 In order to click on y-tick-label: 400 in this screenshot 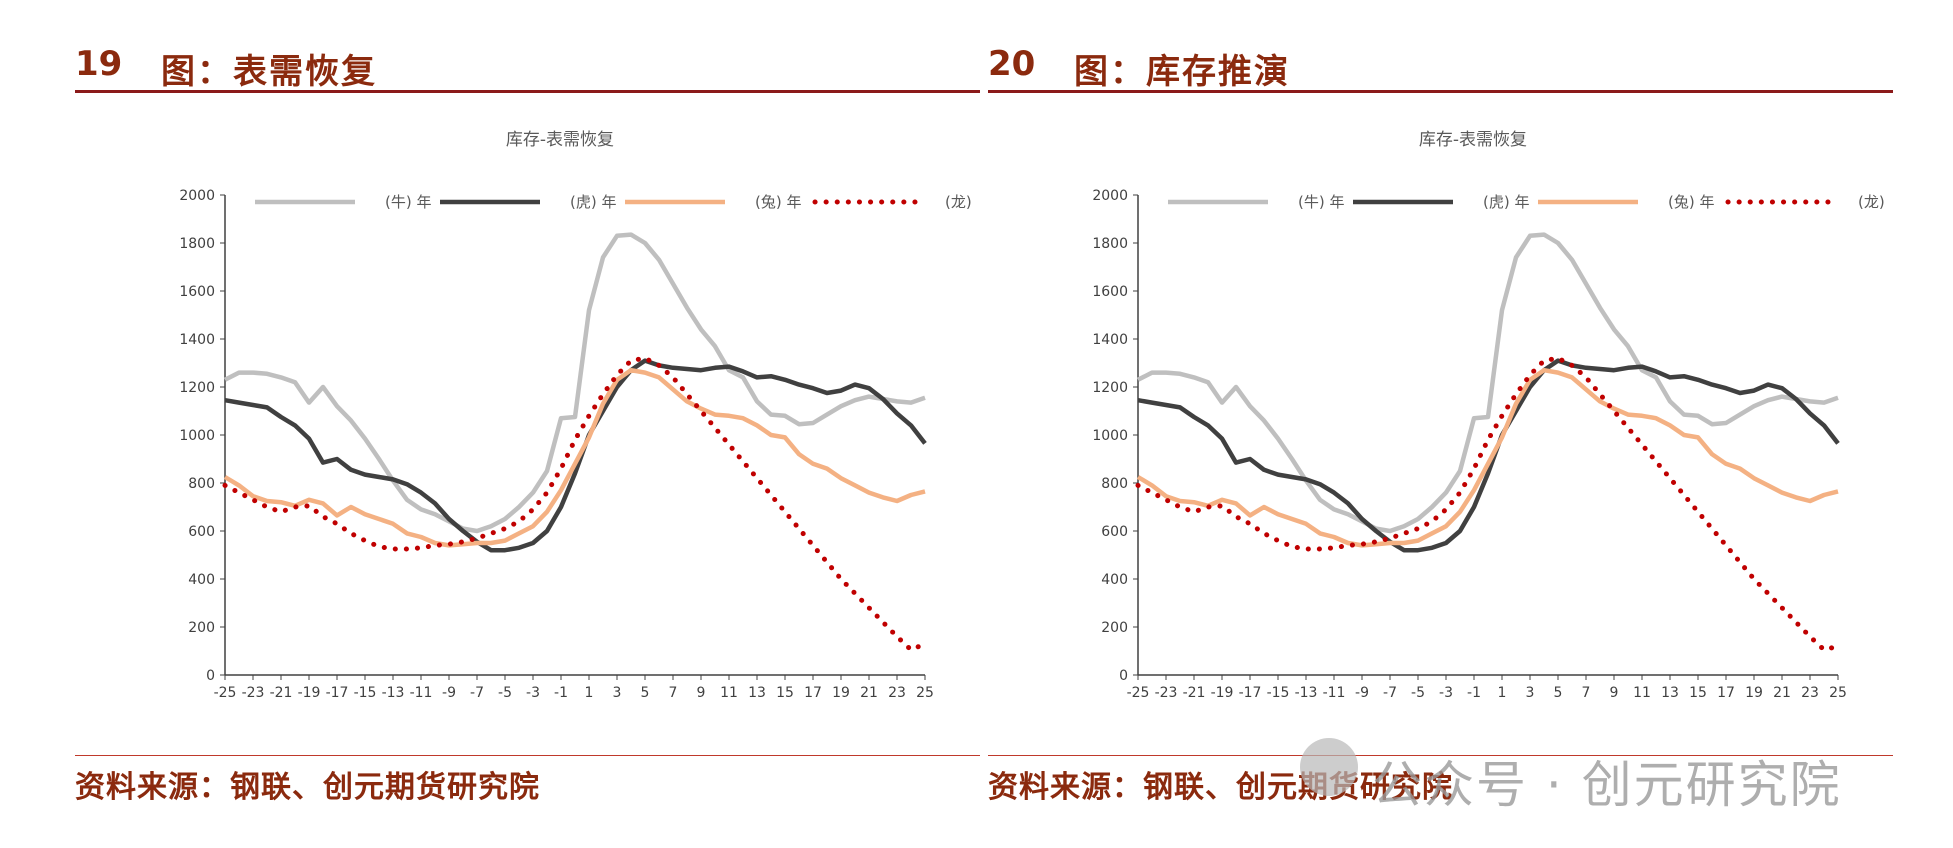, I will do `click(1114, 580)`.